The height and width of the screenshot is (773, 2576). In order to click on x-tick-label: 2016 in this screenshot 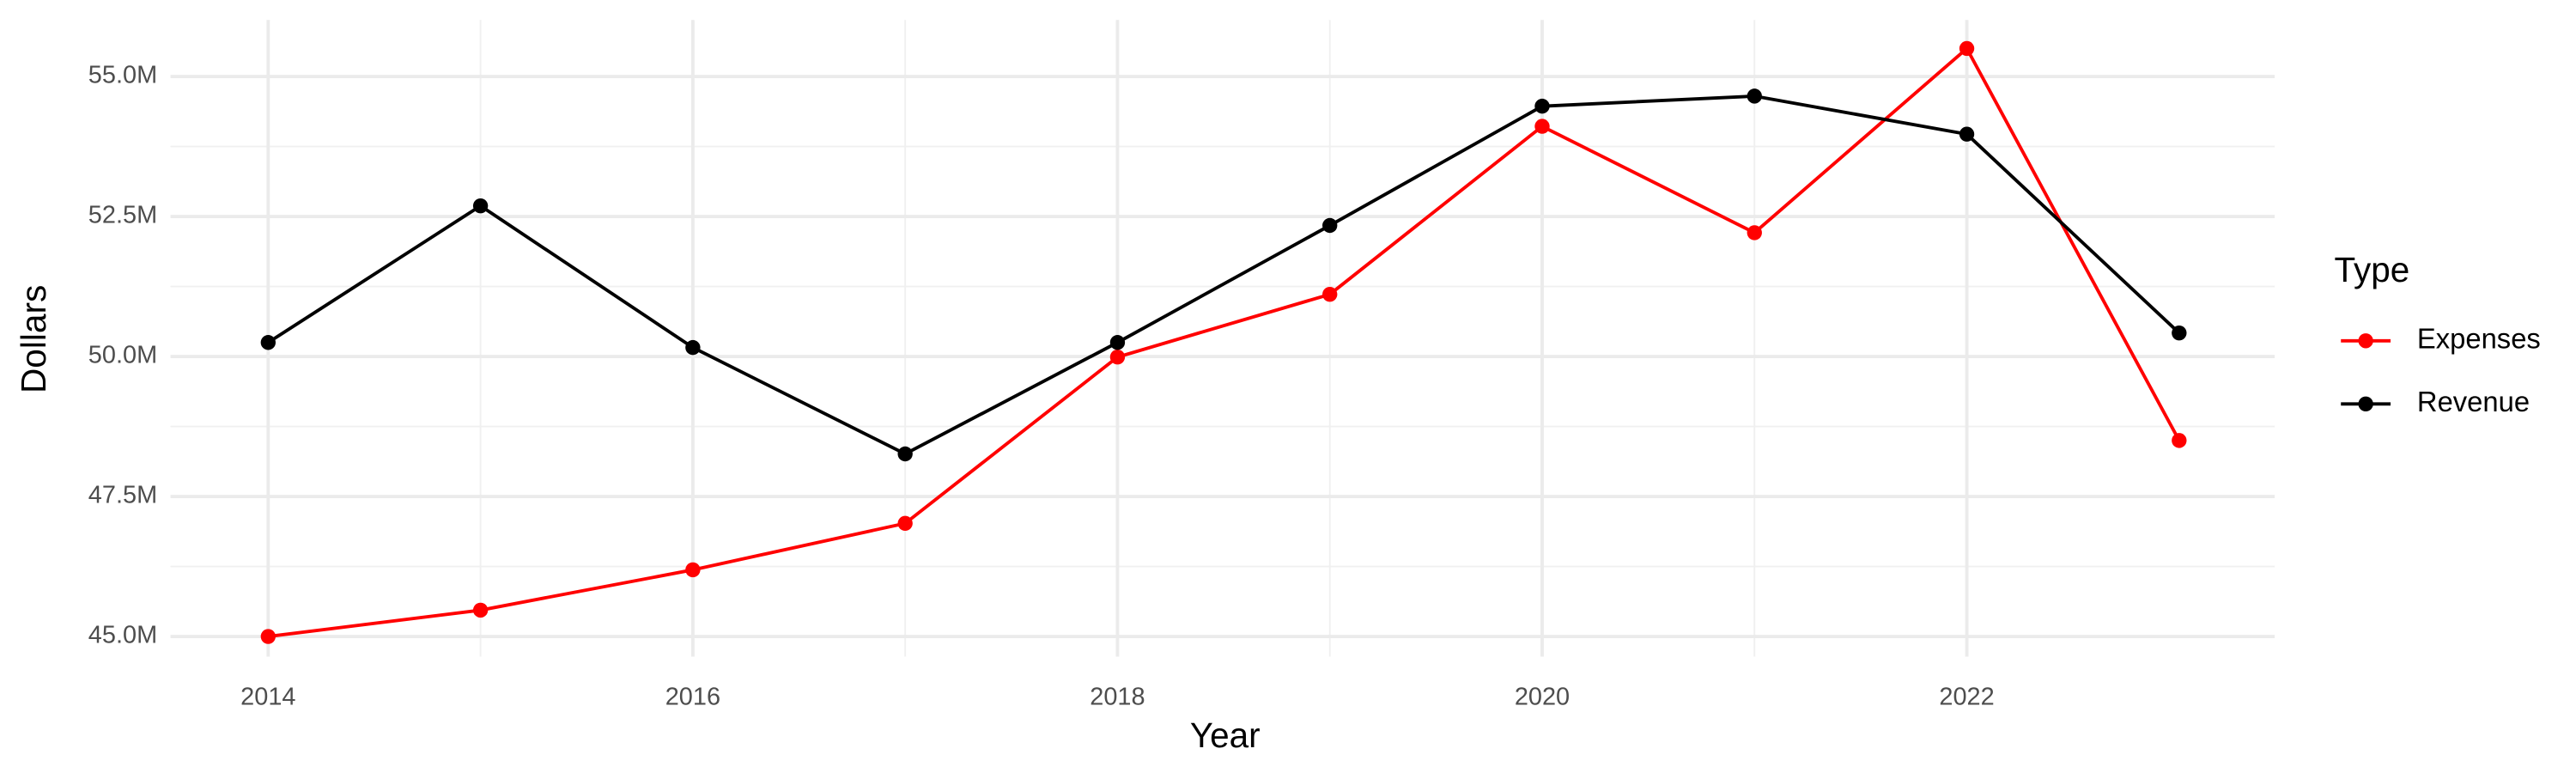, I will do `click(693, 697)`.